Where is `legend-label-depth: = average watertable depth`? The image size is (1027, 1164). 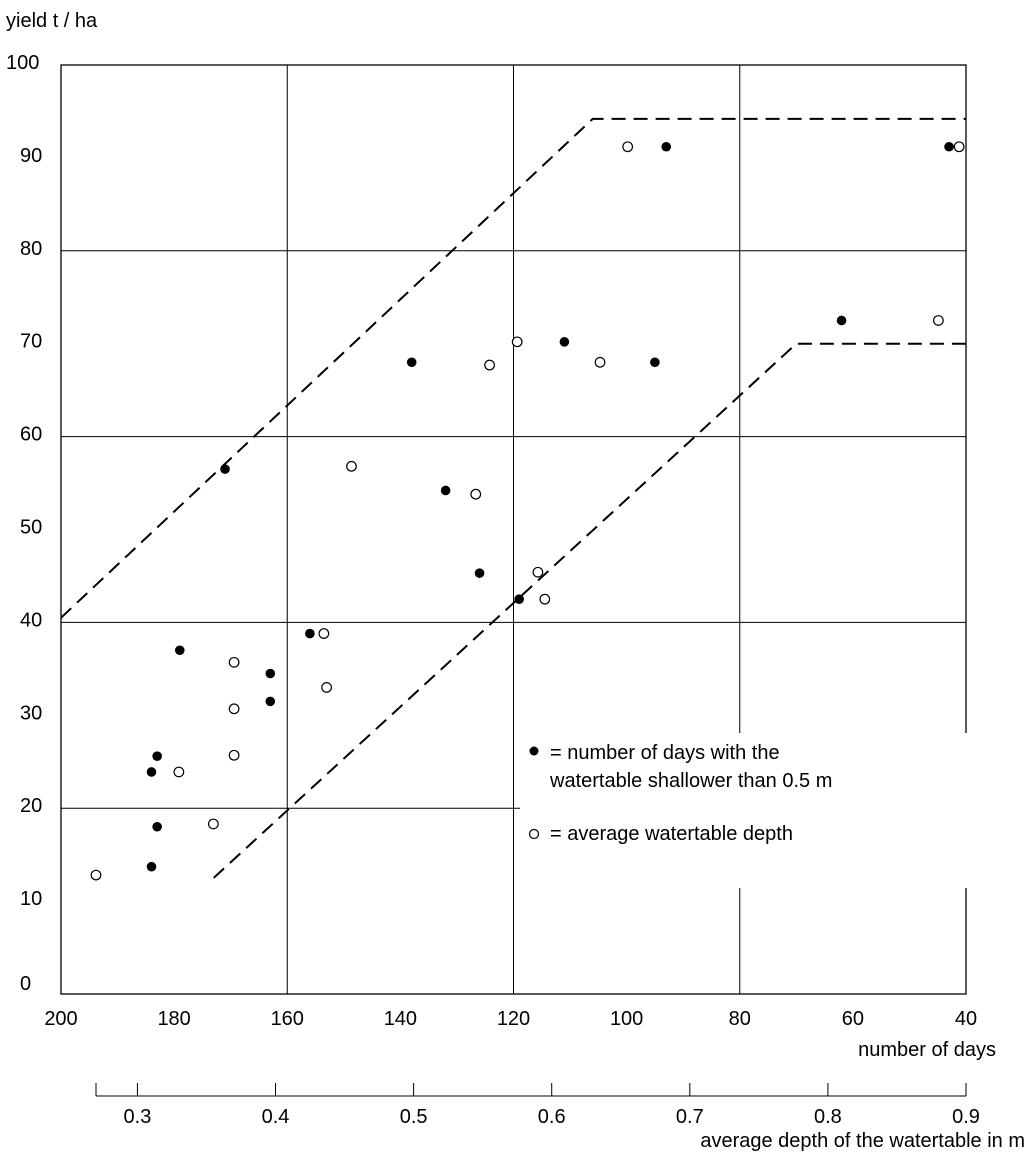 legend-label-depth: = average watertable depth is located at coordinates (671, 834).